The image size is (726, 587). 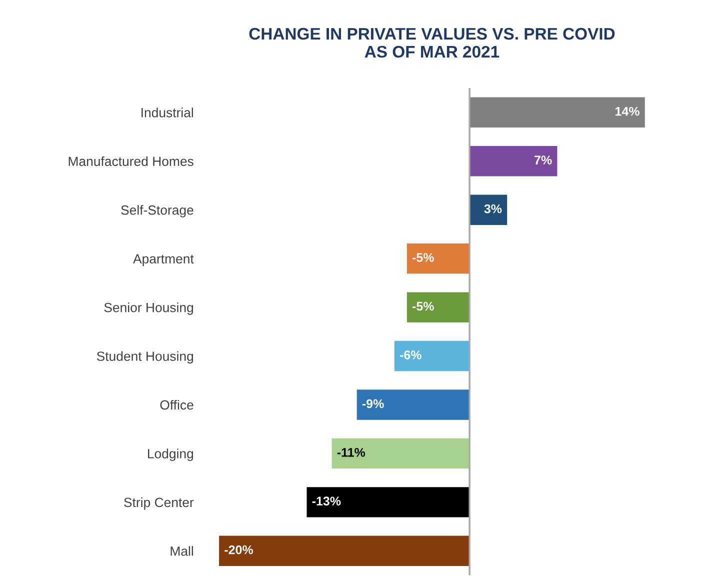 I want to click on data-label: -20%, so click(x=239, y=549).